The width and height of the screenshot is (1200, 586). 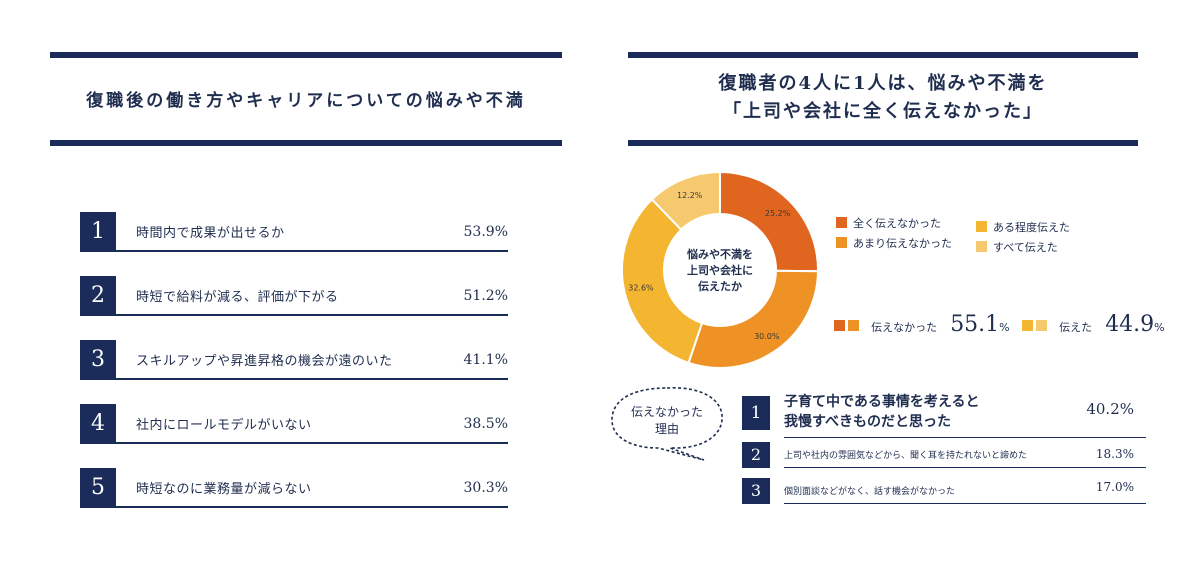 I want to click on reason-row: 3 個別面談などがなく、話す機会がなかった 17.0%, so click(x=944, y=490).